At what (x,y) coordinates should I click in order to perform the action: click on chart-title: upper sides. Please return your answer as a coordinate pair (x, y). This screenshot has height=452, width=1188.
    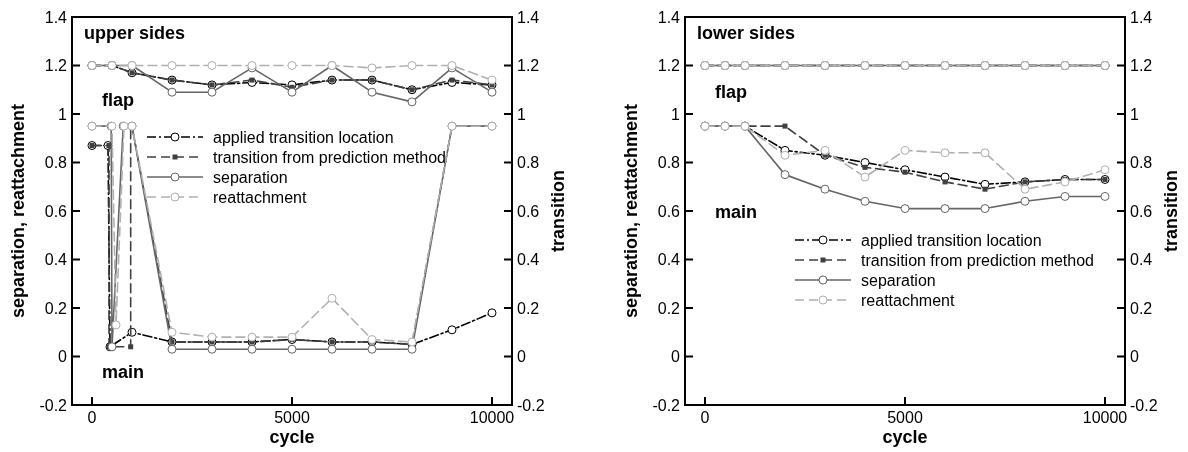
    Looking at the image, I should click on (135, 33).